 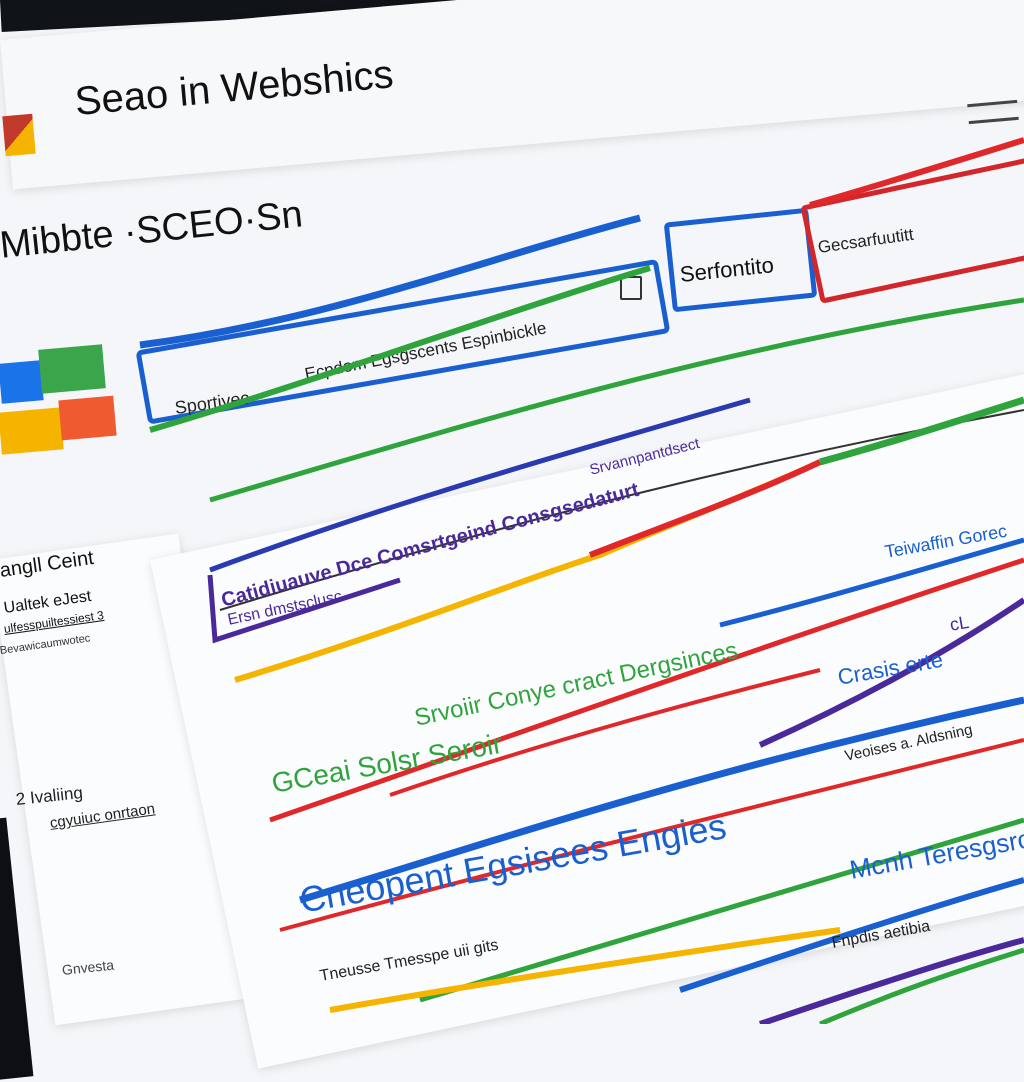 I want to click on stroke-blue-top, so click(x=390, y=281).